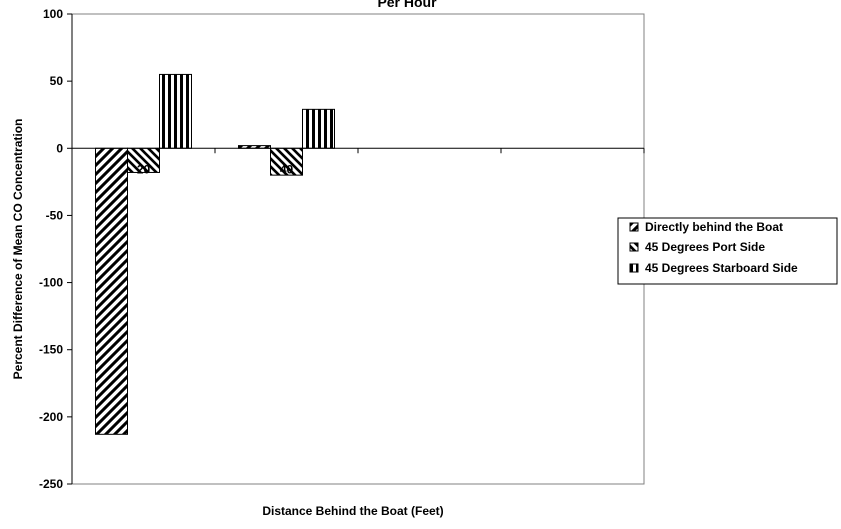 This screenshot has height=529, width=841. Describe the element at coordinates (721, 268) in the screenshot. I see `legend-label-2: 45 Degrees Starboard Side` at that location.